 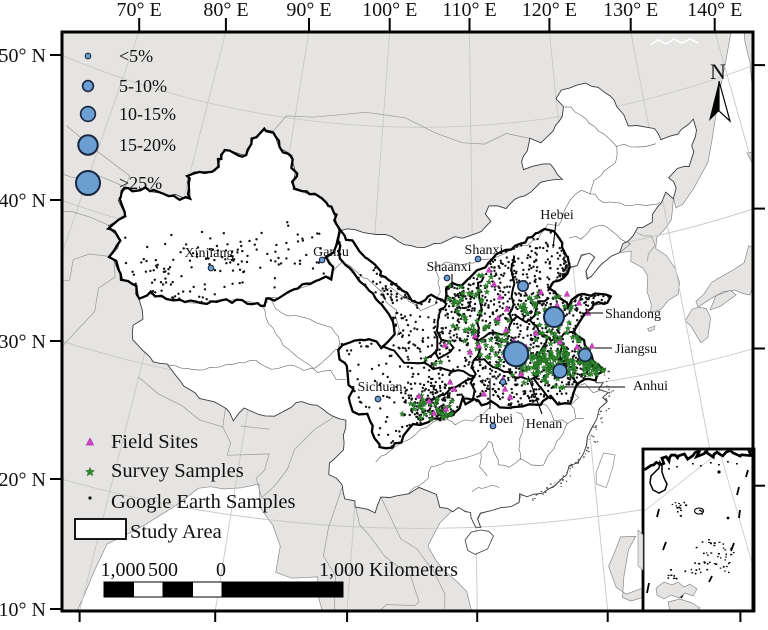 What do you see at coordinates (139, 10) in the screenshot?
I see `svg-text: 70° E` at bounding box center [139, 10].